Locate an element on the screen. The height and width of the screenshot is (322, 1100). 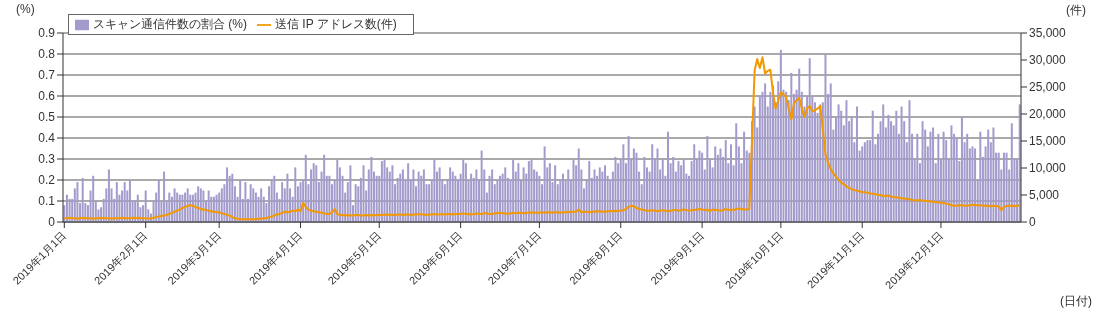
y-tick-label: 0.6 is located at coordinates (47, 96).